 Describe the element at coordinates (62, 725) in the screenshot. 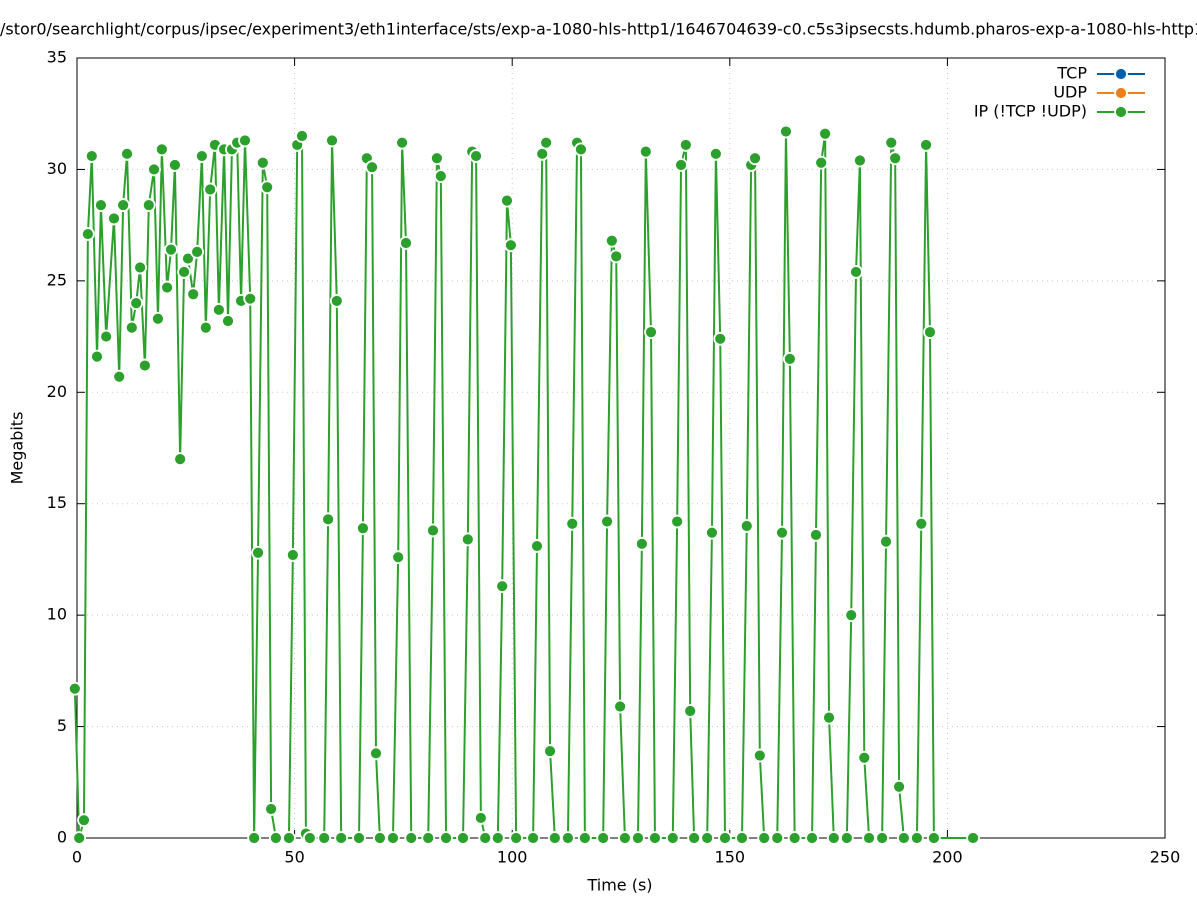

I see `y-tick-label: 5` at that location.